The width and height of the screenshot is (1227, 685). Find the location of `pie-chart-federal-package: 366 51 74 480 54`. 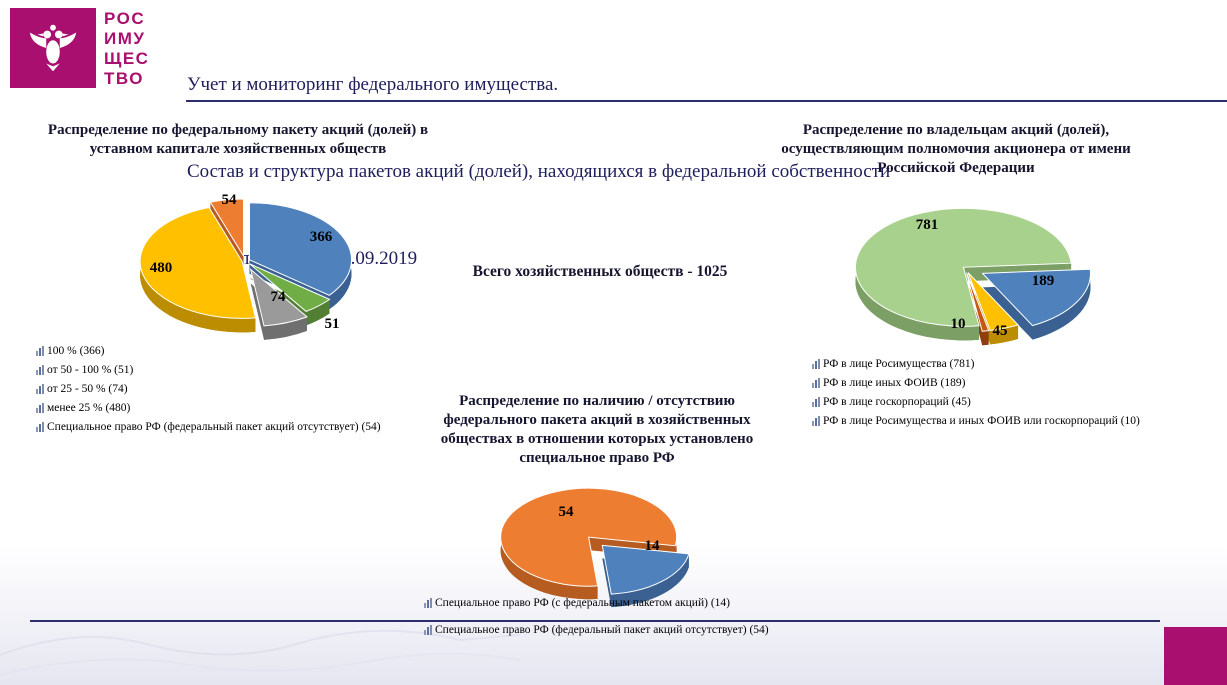

pie-chart-federal-package: 366 51 74 480 54 is located at coordinates (245, 266).